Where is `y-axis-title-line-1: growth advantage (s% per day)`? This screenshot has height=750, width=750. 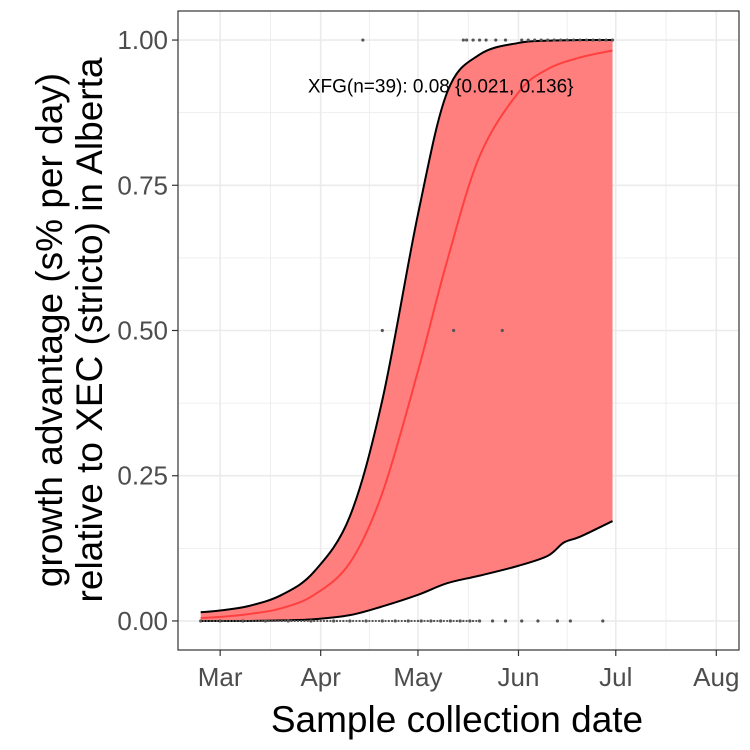 y-axis-title-line-1: growth advantage (s% per day) is located at coordinates (49, 330).